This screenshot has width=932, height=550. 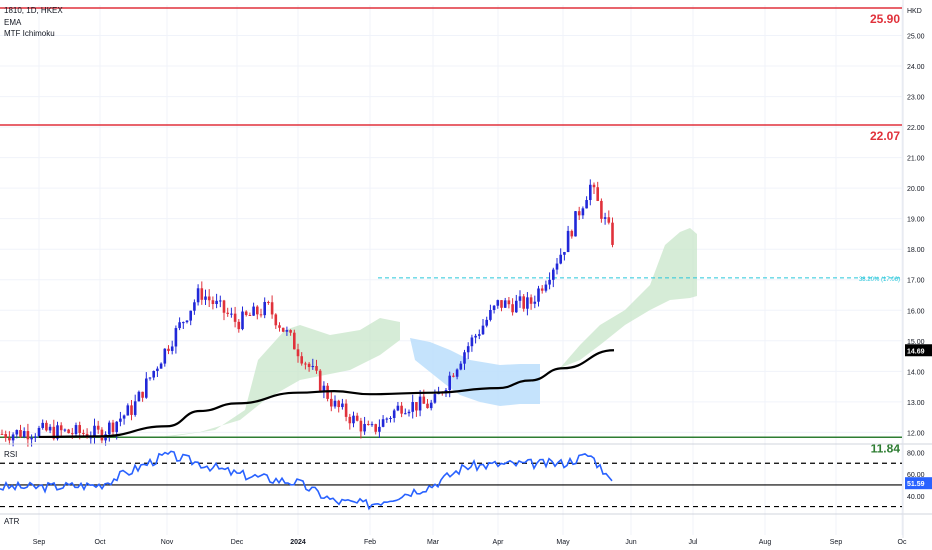 What do you see at coordinates (916, 37) in the screenshot?
I see `y-tick-label-13: 25.00` at bounding box center [916, 37].